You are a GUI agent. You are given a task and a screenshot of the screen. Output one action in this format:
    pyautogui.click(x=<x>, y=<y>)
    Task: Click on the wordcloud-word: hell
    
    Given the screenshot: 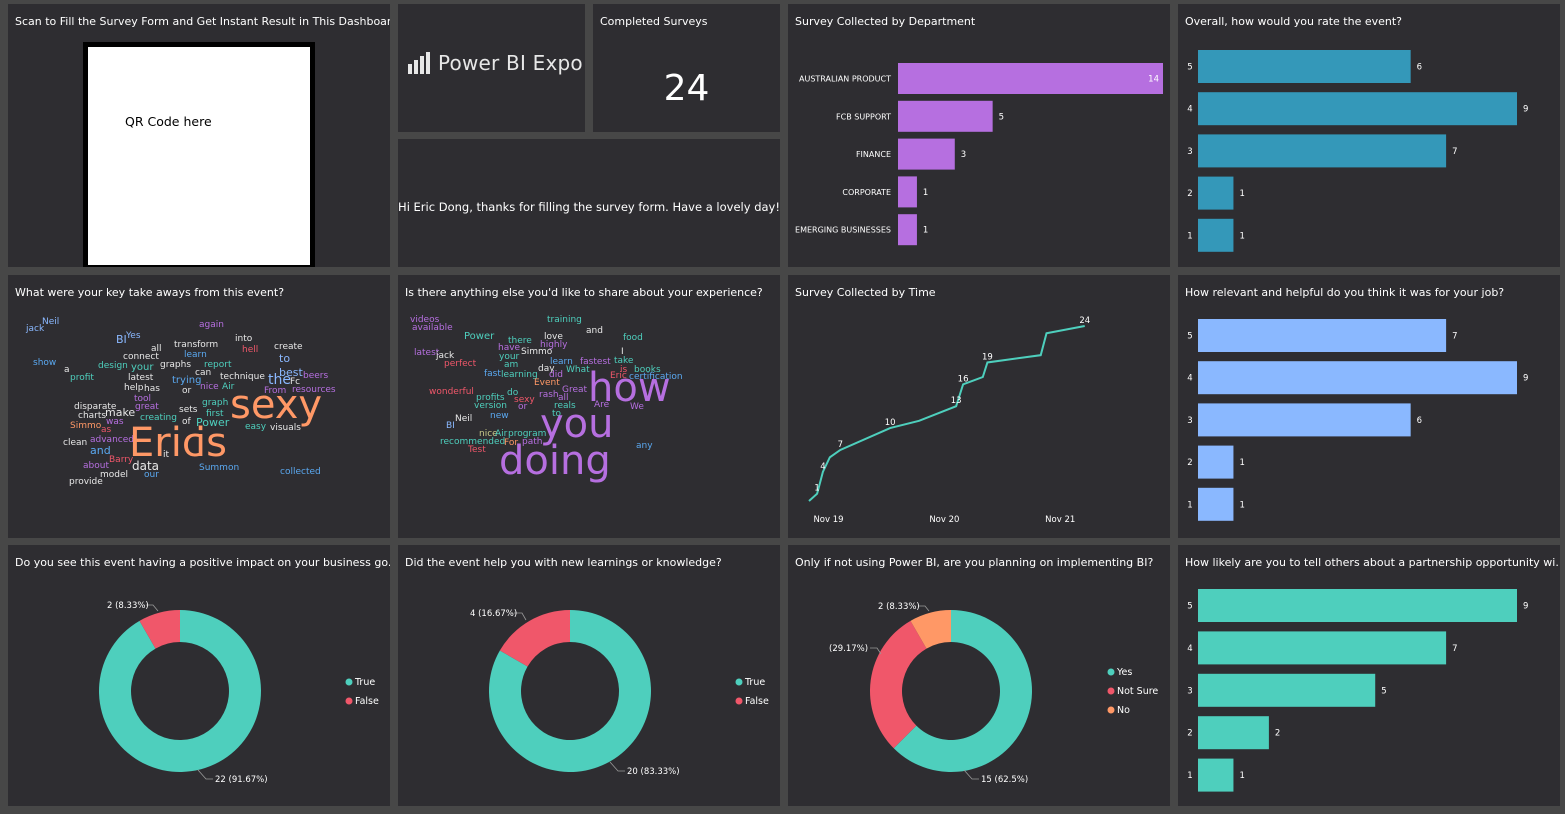 What is the action you would take?
    pyautogui.click(x=250, y=350)
    